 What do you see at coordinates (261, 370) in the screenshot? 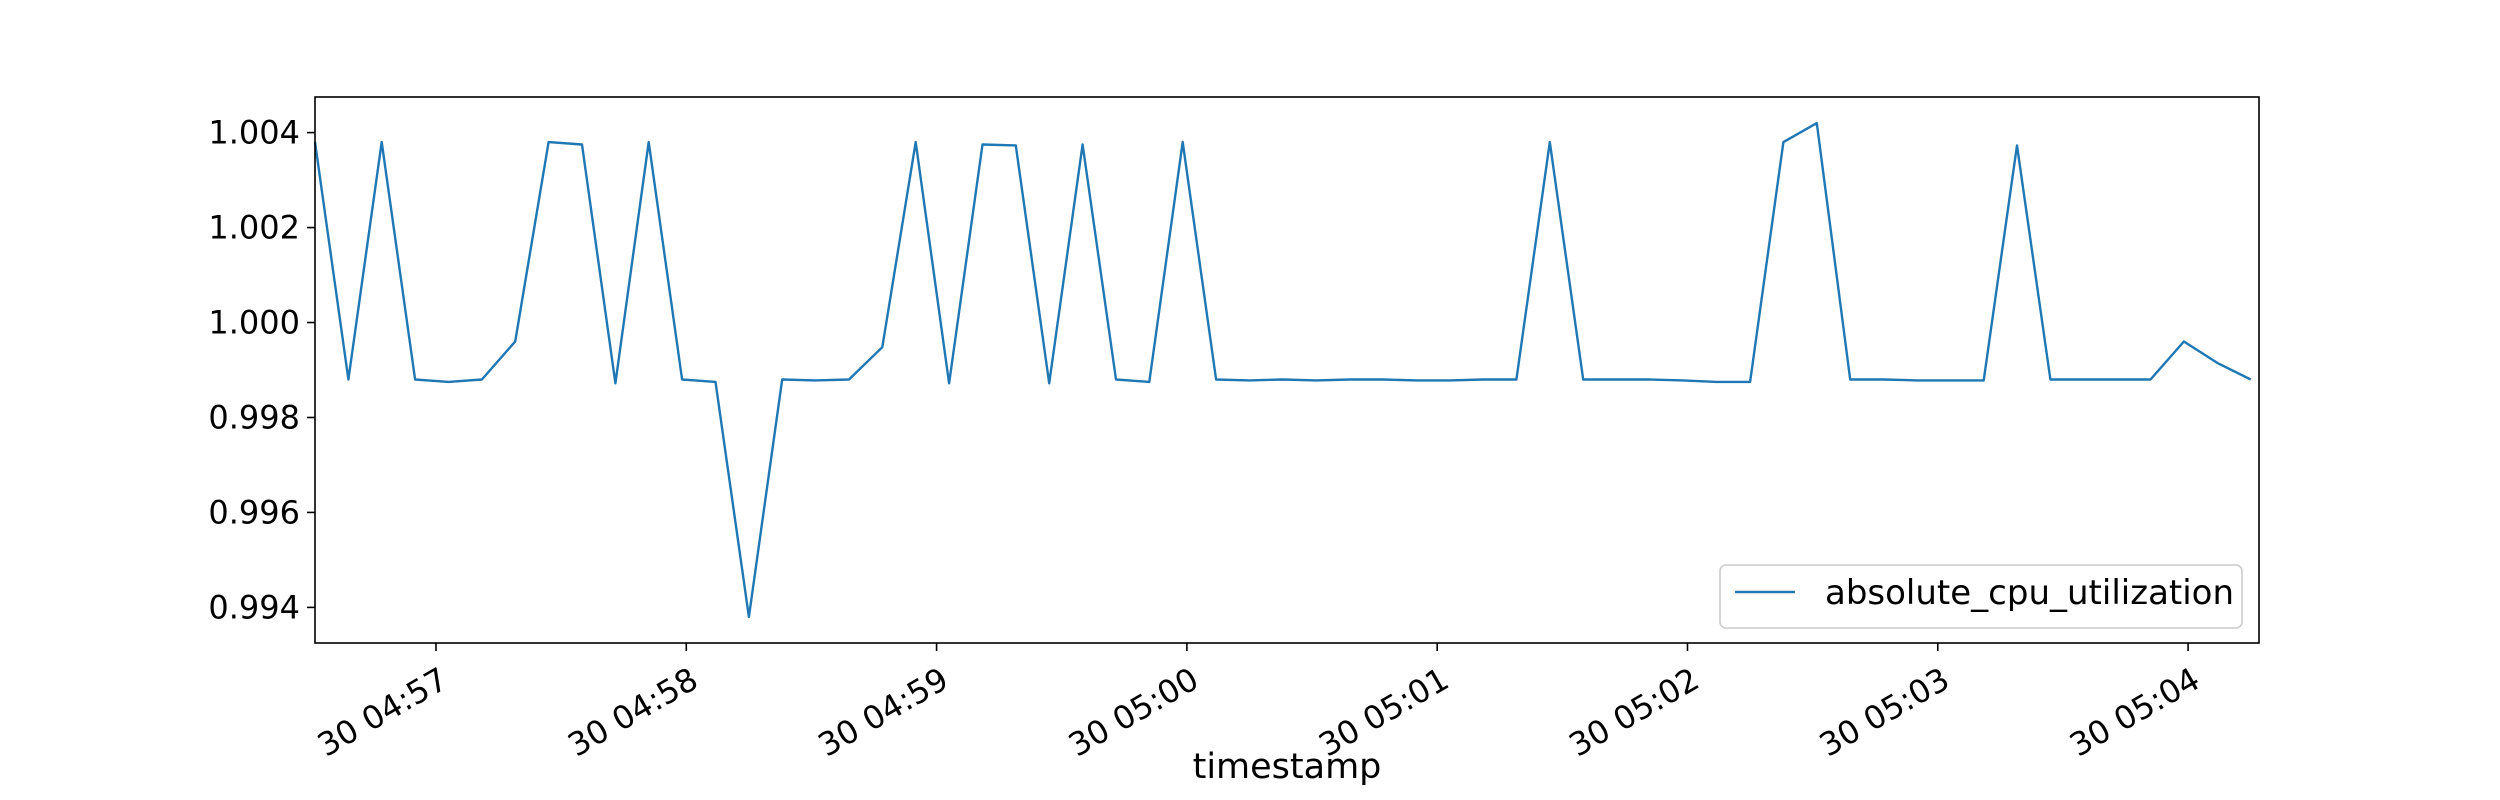
I see `y-axis: 0.994 0.996 0.998 1.000 1.002 1.004` at bounding box center [261, 370].